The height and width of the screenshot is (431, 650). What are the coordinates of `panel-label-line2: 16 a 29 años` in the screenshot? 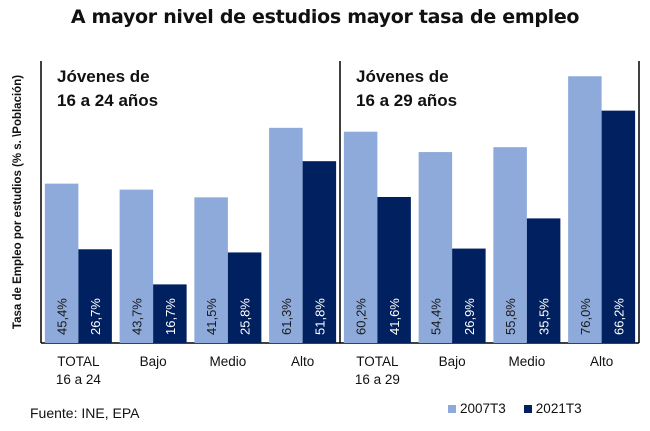 It's located at (406, 100).